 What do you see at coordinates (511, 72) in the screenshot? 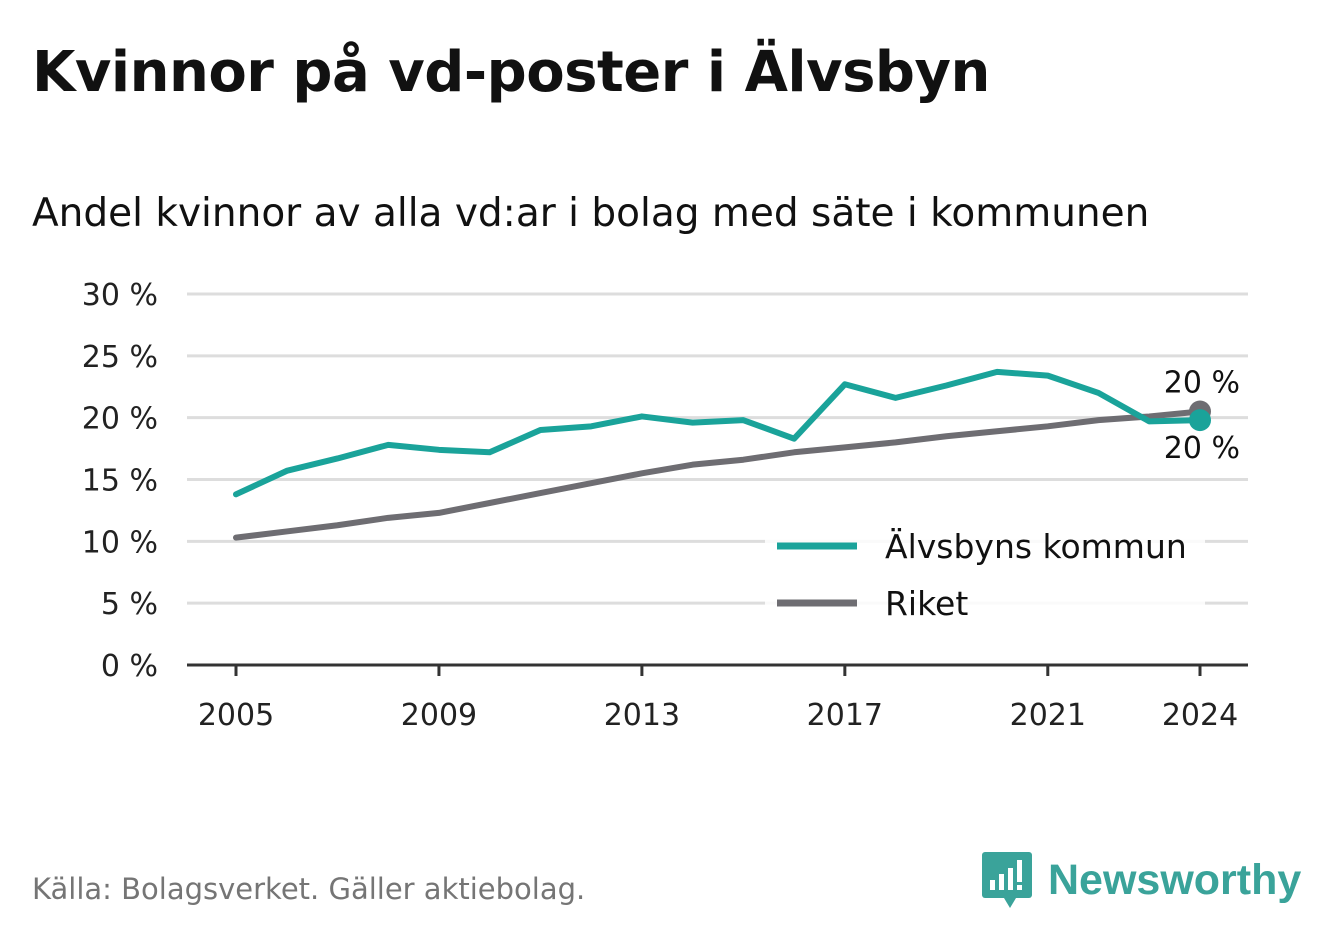
I see `chart-title: Kvinnor på vd-poster i Älvsbyn` at bounding box center [511, 72].